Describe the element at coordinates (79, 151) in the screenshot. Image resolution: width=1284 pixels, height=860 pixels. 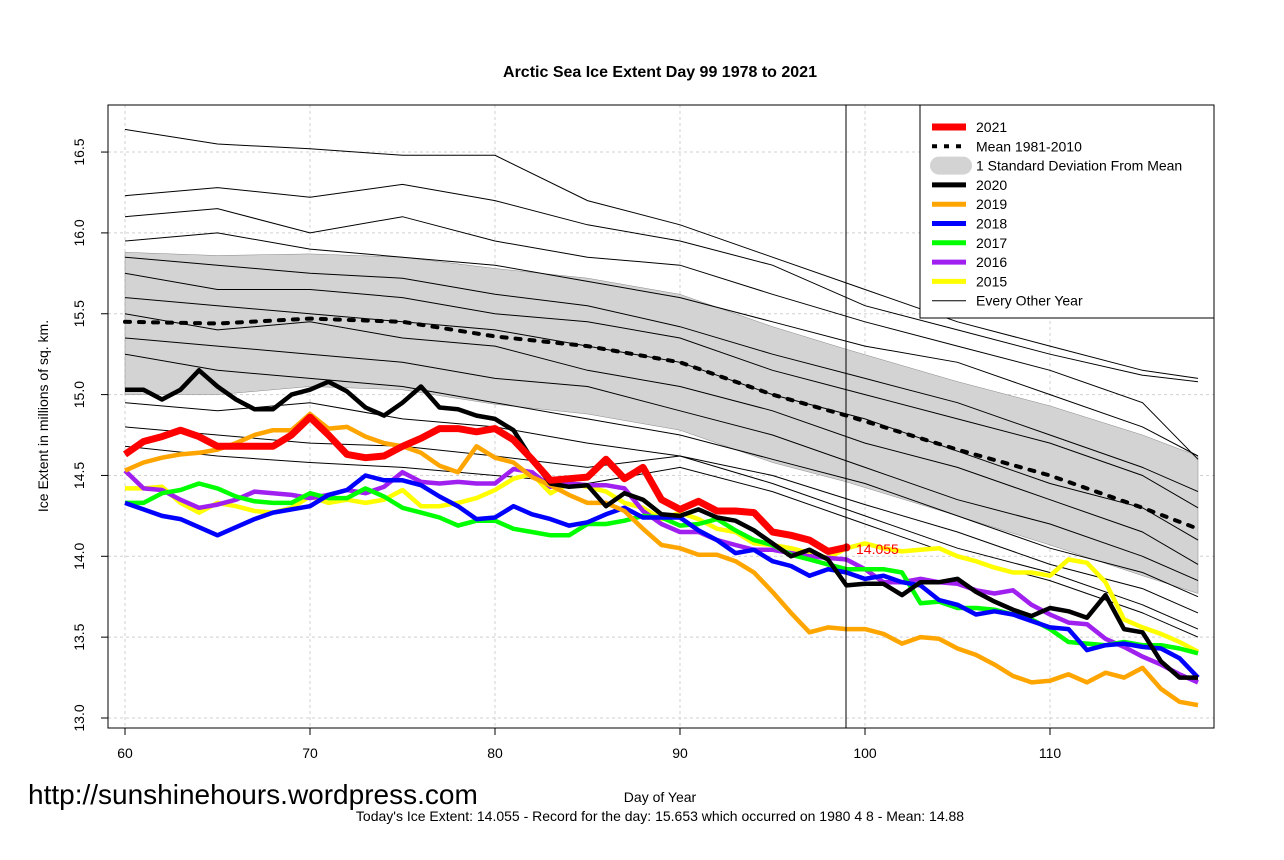
I see `y-tick-label: 16.5` at that location.